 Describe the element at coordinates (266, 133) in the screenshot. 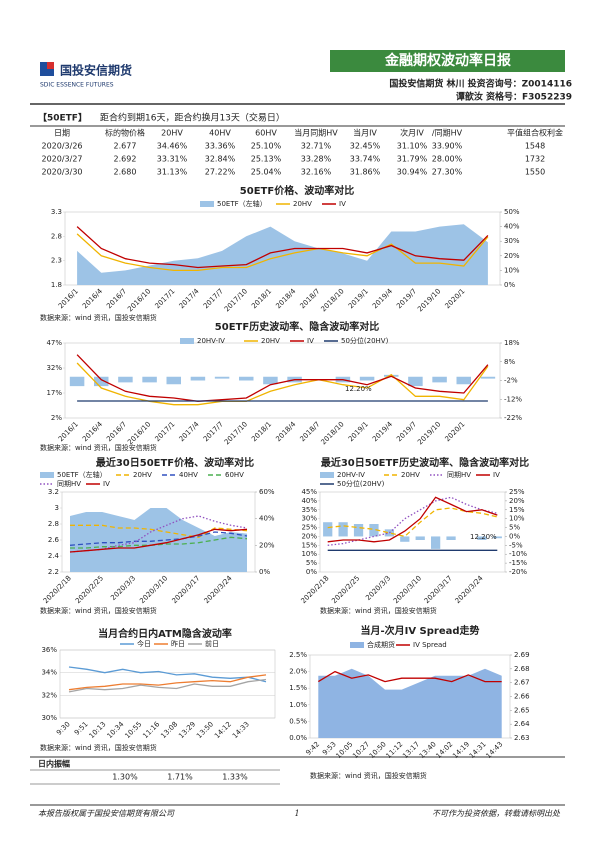

I see `table-header: 60HV` at that location.